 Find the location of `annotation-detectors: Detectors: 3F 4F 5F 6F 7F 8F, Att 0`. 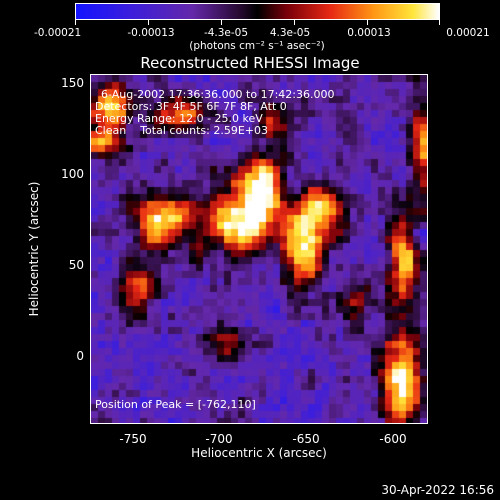

annotation-detectors: Detectors: 3F 4F 5F 6F 7F 8F, Att 0 is located at coordinates (191, 106).